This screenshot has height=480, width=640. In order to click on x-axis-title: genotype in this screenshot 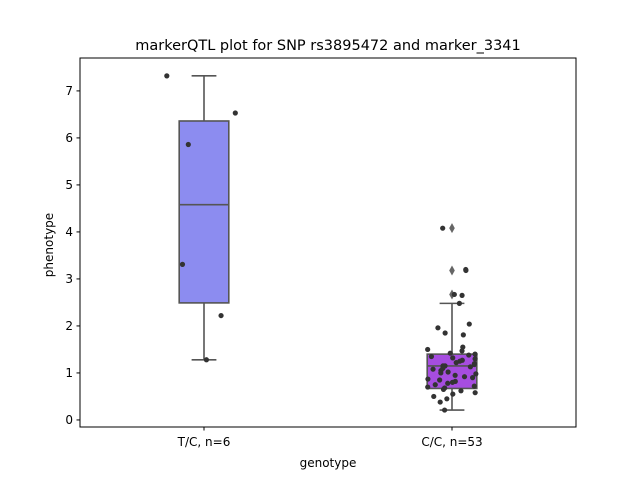, I will do `click(328, 463)`.